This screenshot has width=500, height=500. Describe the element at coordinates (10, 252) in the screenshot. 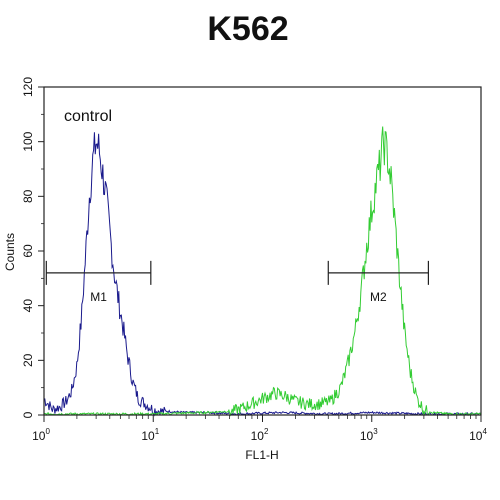

I see `y-axis-title: Counts` at that location.